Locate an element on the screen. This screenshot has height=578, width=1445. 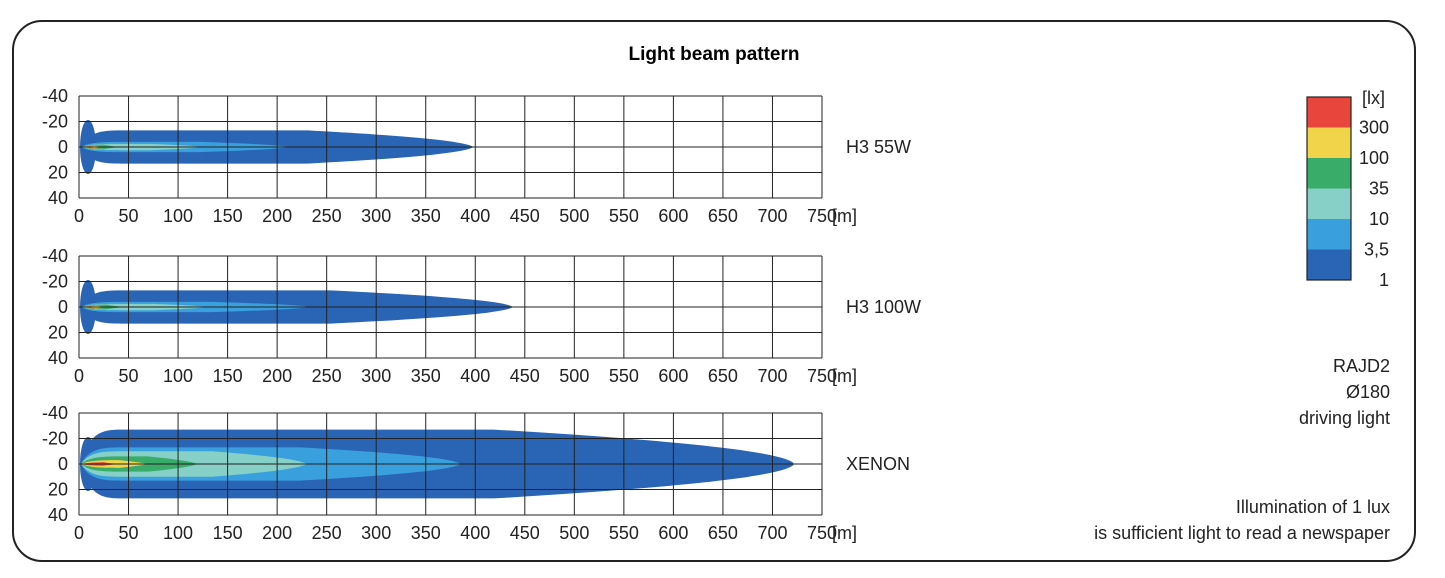
legend-label: 300 is located at coordinates (1374, 128).